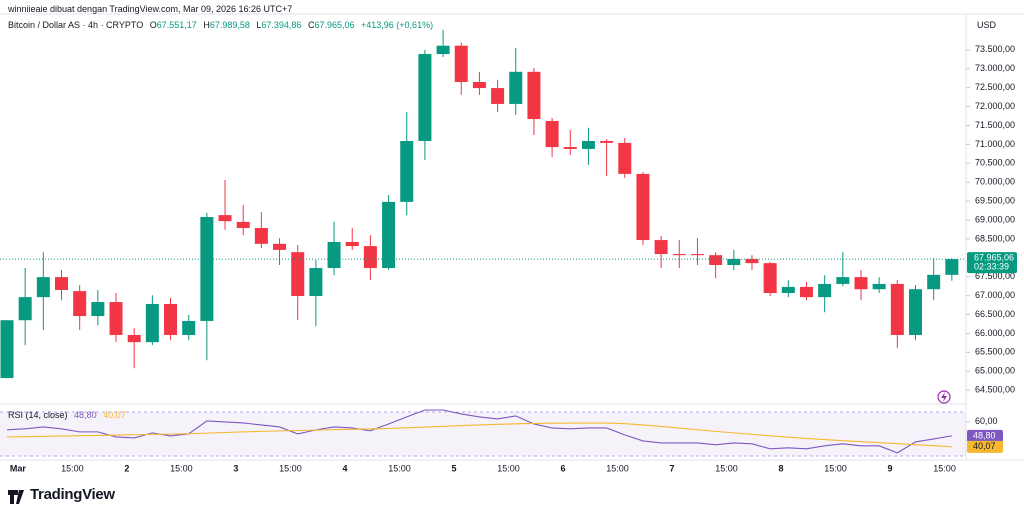 The height and width of the screenshot is (514, 1024). Describe the element at coordinates (85, 415) in the screenshot. I see `rsi-value: 48,80` at that location.